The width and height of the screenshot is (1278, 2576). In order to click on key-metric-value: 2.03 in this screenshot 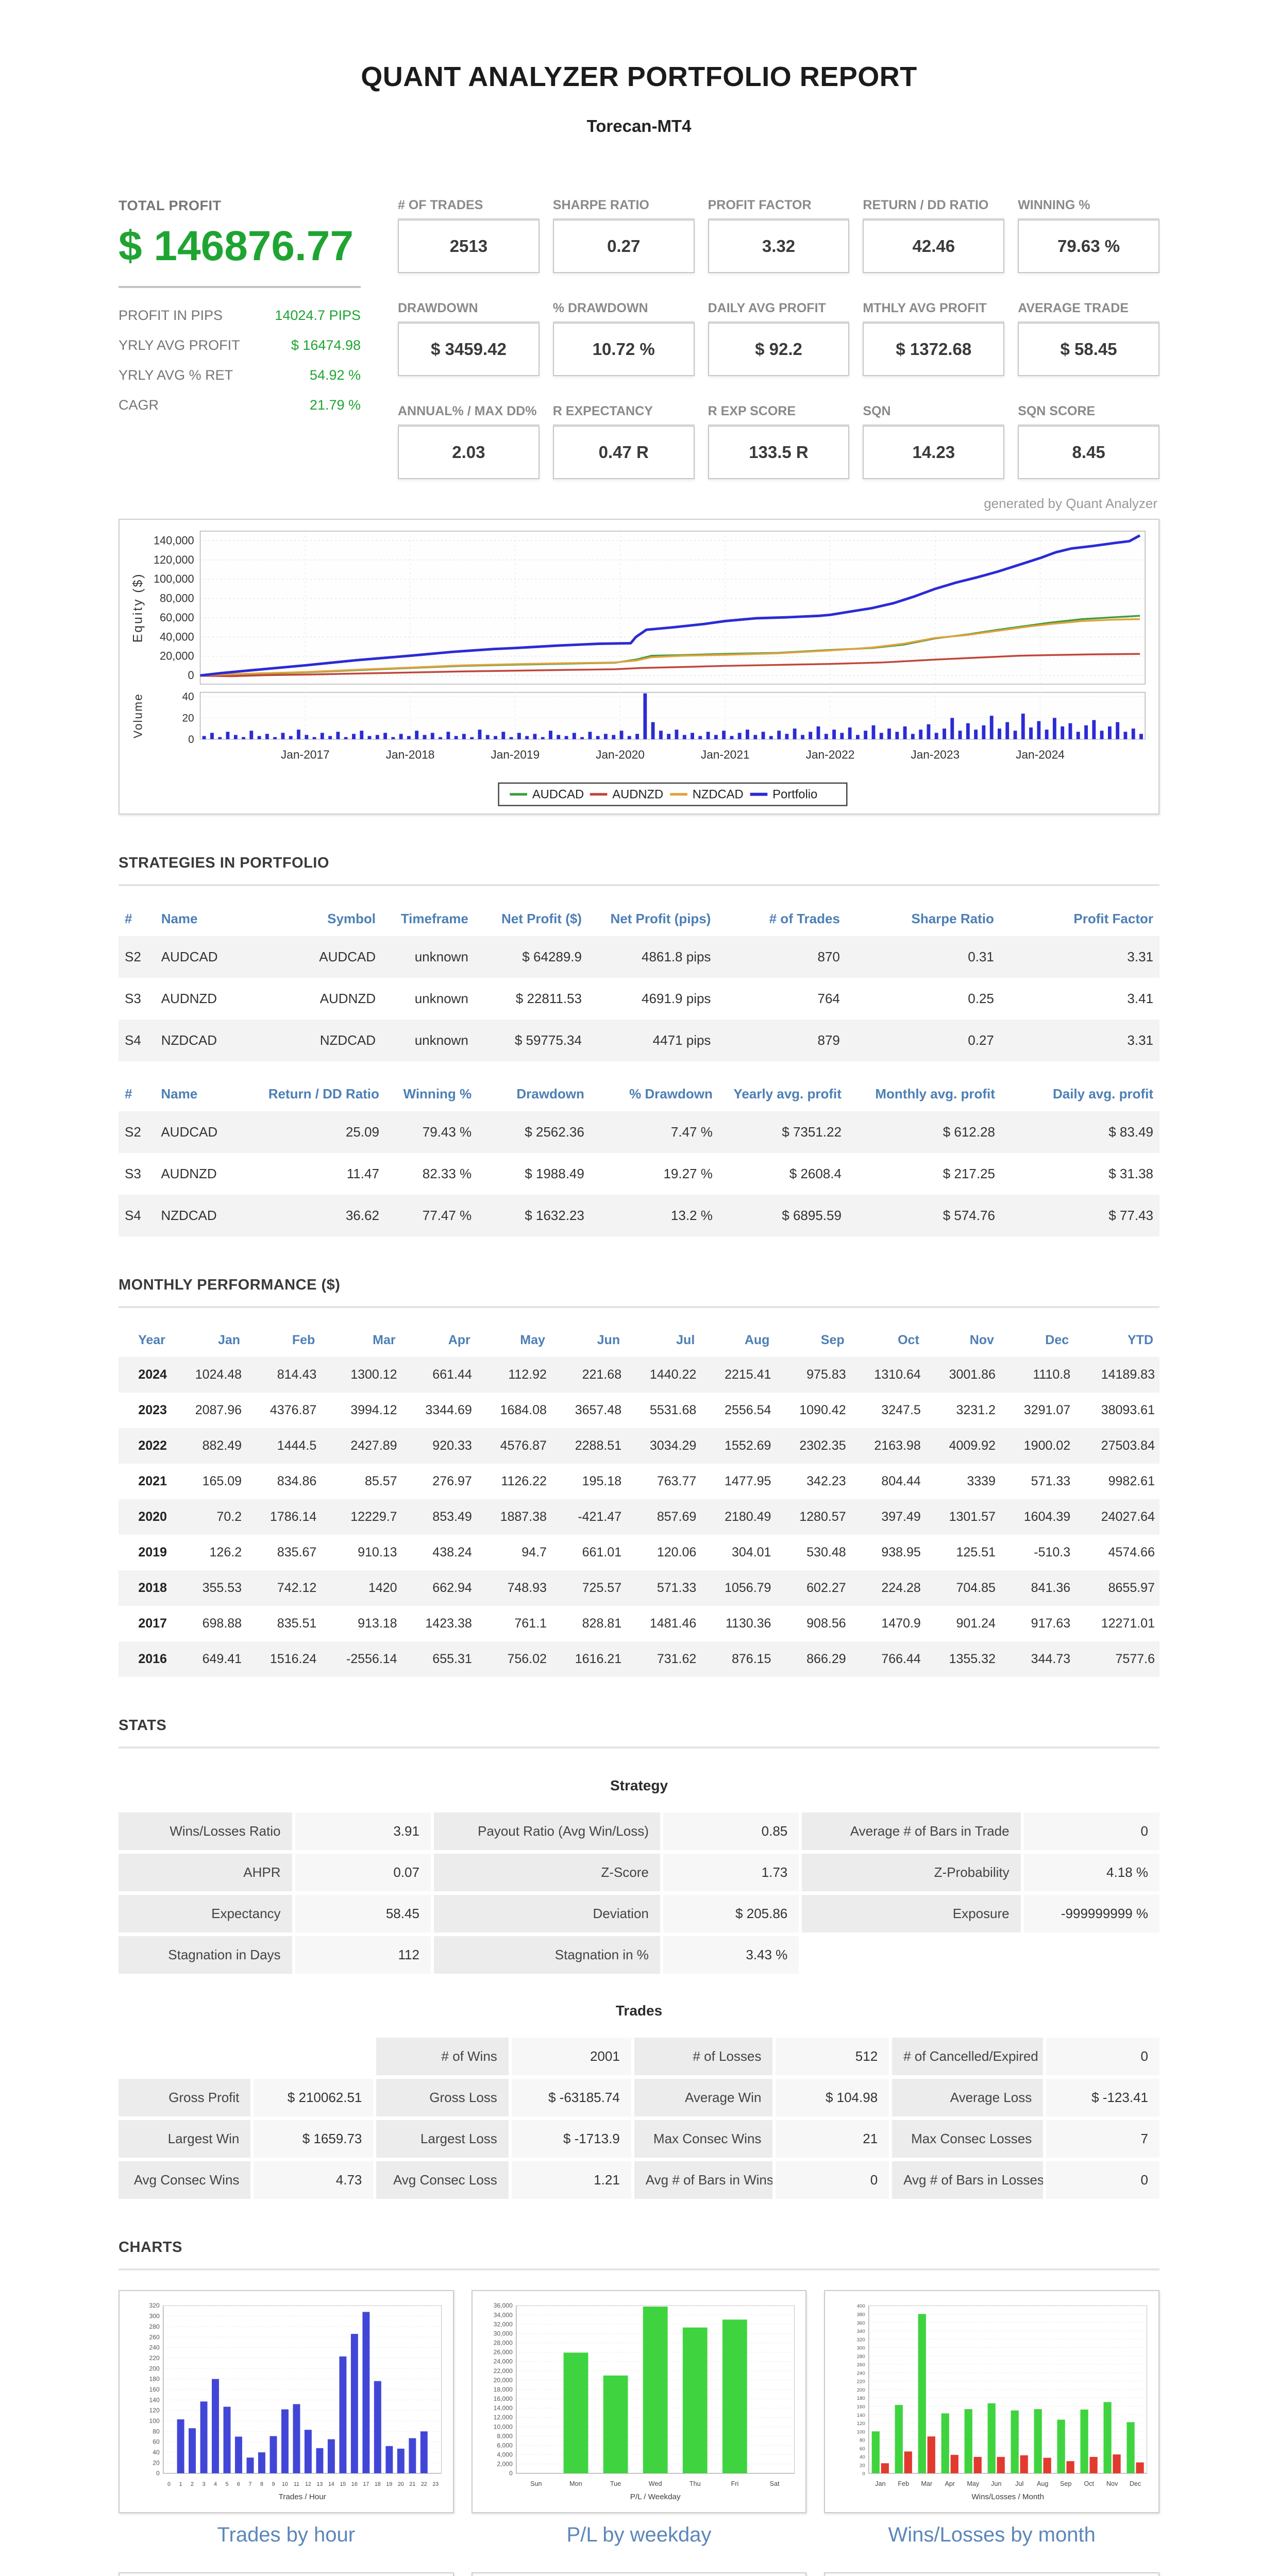, I will do `click(469, 452)`.